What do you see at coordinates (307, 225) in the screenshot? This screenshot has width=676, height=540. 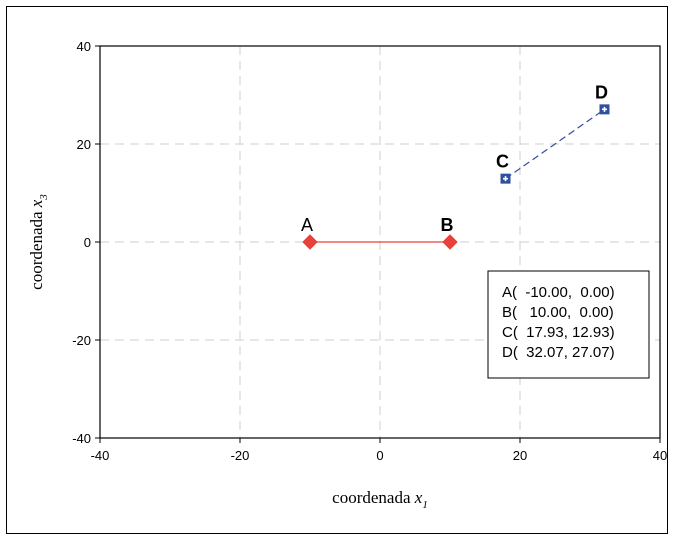 I see `point-a-label: A` at bounding box center [307, 225].